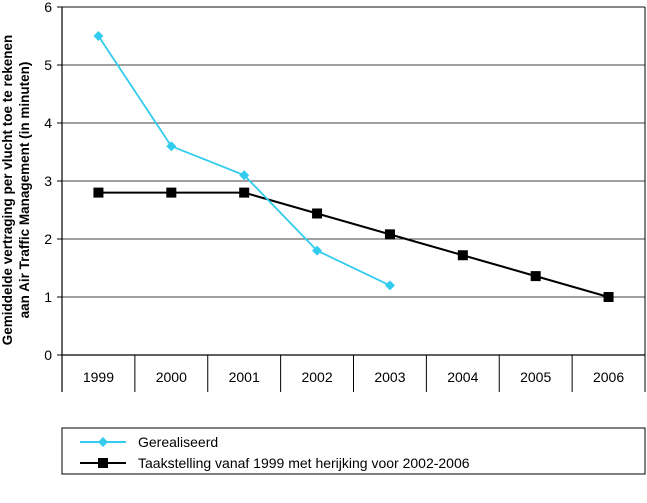 Image resolution: width=647 pixels, height=503 pixels. What do you see at coordinates (48, 297) in the screenshot?
I see `y-tick-label-1: 1` at bounding box center [48, 297].